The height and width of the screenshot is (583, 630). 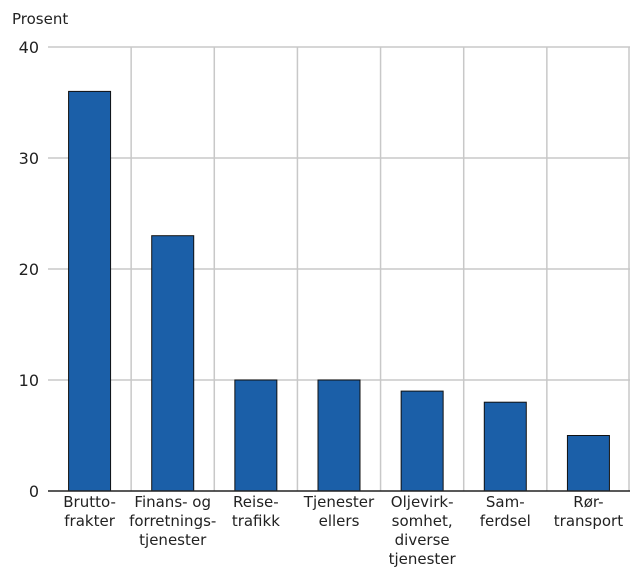 What do you see at coordinates (89, 502) in the screenshot?
I see `category-label-line: Brutto-` at bounding box center [89, 502].